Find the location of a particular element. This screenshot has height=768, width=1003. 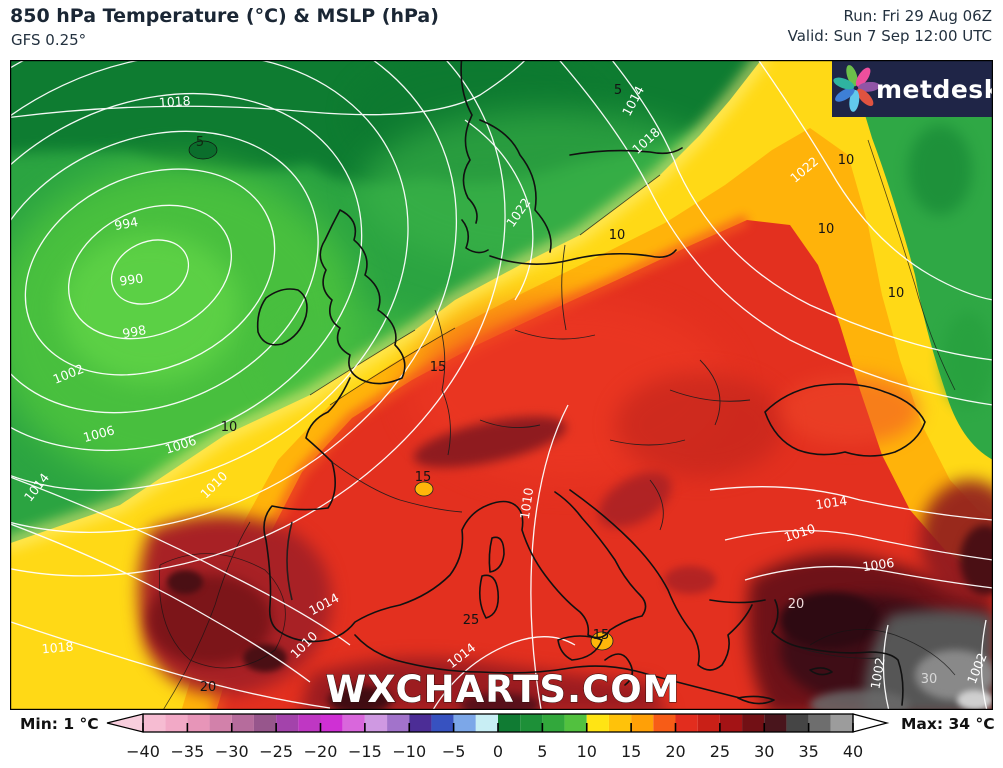

isobar-value-label: 994 is located at coordinates (126, 223).